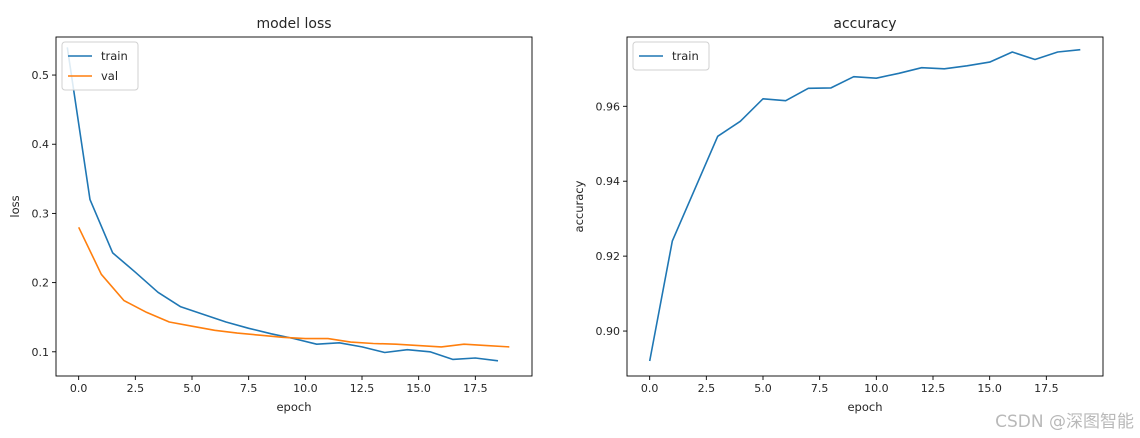  What do you see at coordinates (41, 283) in the screenshot?
I see `y-tick-label: 0.2` at bounding box center [41, 283].